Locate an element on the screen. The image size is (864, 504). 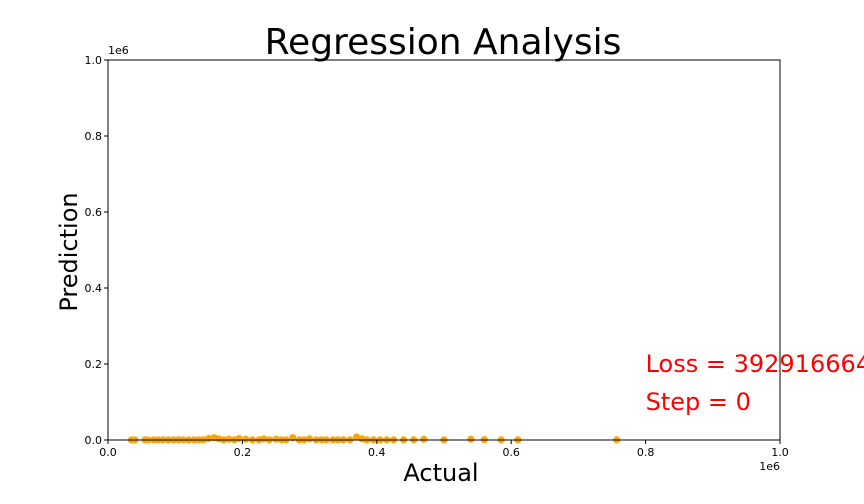
y-offset-label: 1e6 is located at coordinates (118, 50).